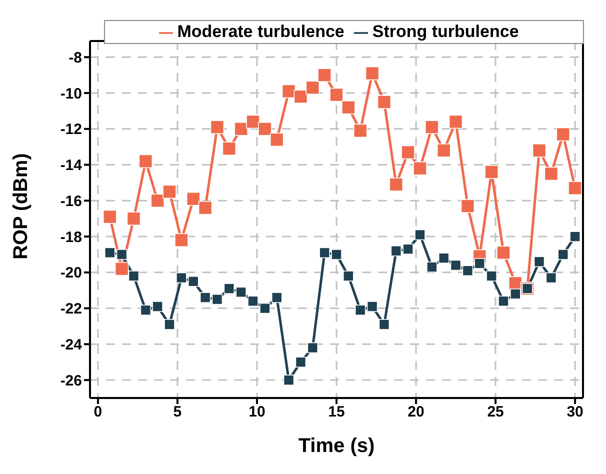 The image size is (606, 474). What do you see at coordinates (336, 412) in the screenshot?
I see `x-tick-label: 15` at bounding box center [336, 412].